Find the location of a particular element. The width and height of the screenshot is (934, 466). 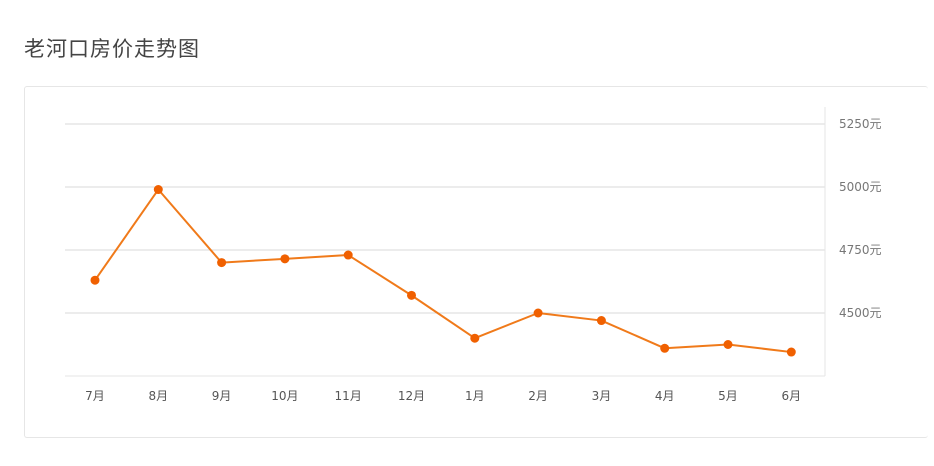

x-tick-label: 4月 is located at coordinates (665, 396).